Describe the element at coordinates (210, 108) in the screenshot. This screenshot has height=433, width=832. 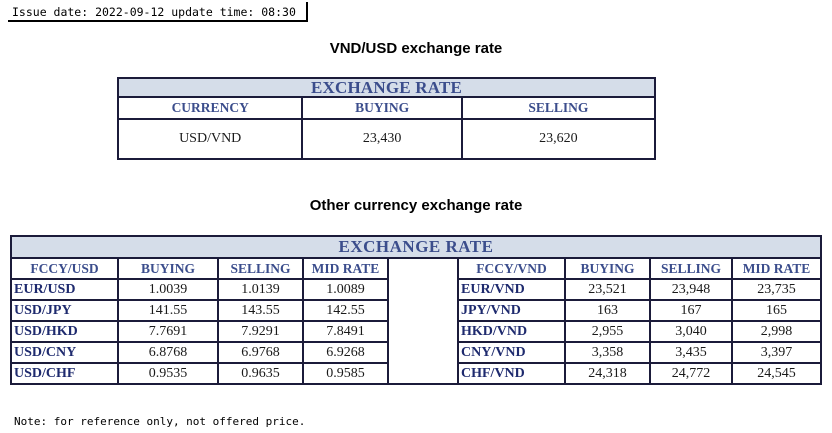
I see `column-header-currency: CURRENCY` at that location.